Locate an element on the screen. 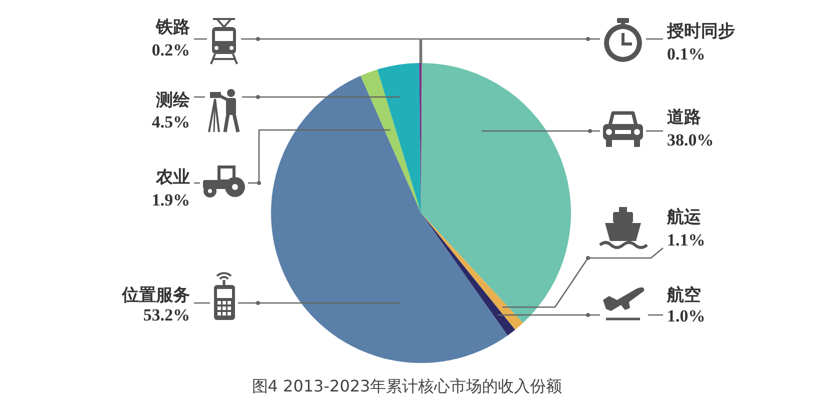 The width and height of the screenshot is (814, 406). annotation: 图4 2013-2023年累计核心市场的收入份额 is located at coordinates (407, 386).